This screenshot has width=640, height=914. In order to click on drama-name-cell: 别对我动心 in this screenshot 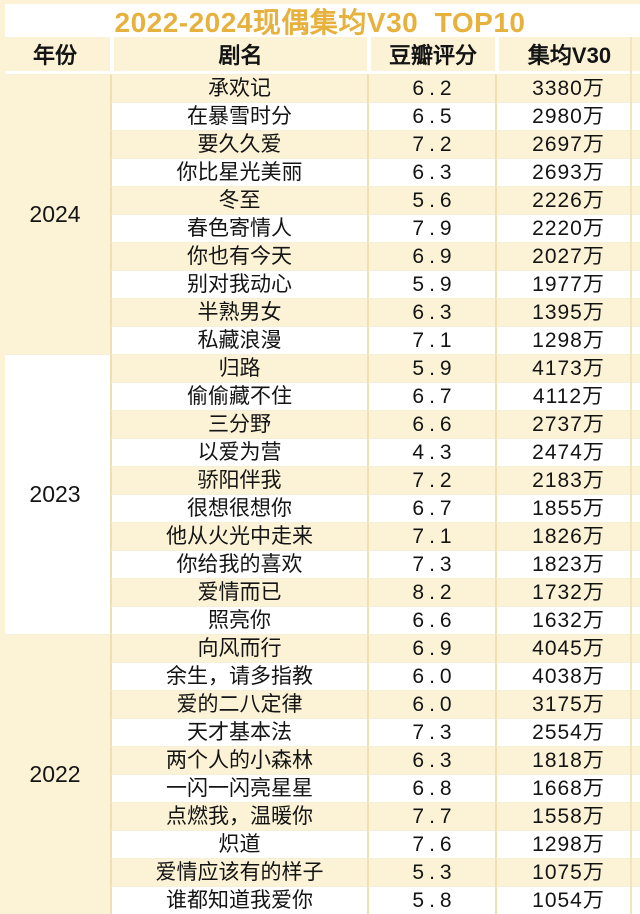, I will do `click(238, 284)`.